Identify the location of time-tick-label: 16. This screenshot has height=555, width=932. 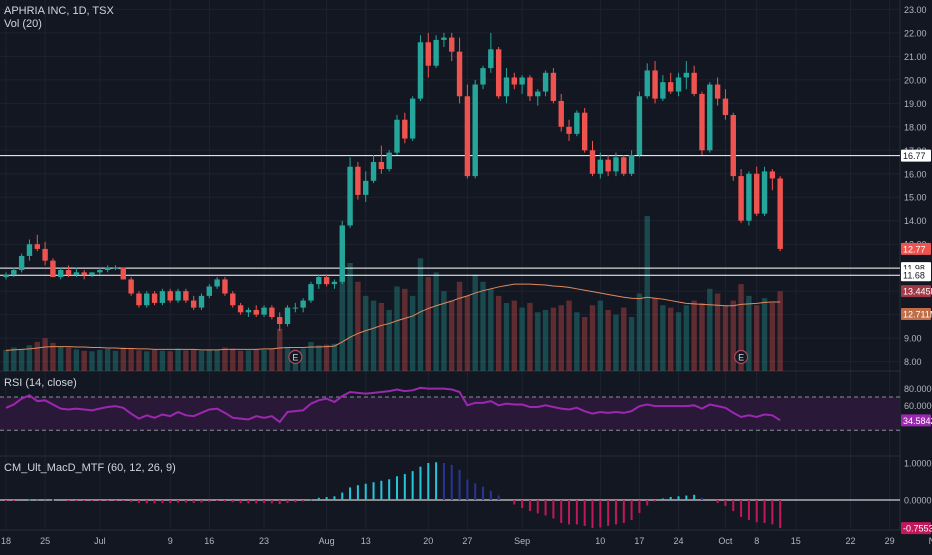
(209, 541).